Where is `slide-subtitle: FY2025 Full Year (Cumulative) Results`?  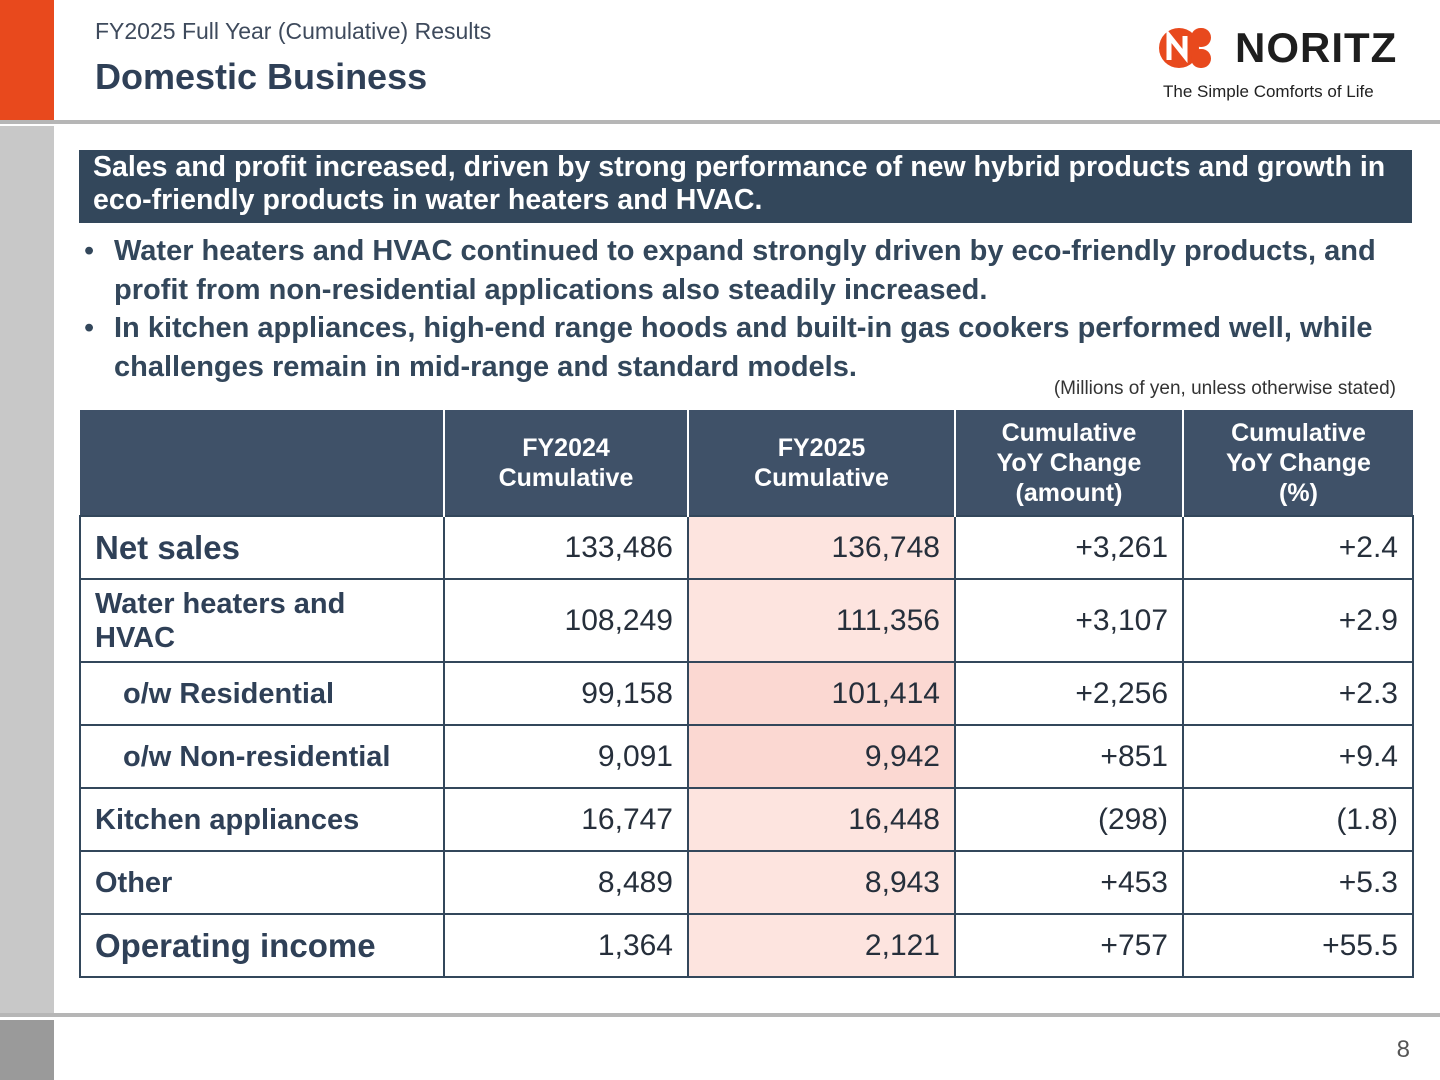 slide-subtitle: FY2025 Full Year (Cumulative) Results is located at coordinates (293, 31).